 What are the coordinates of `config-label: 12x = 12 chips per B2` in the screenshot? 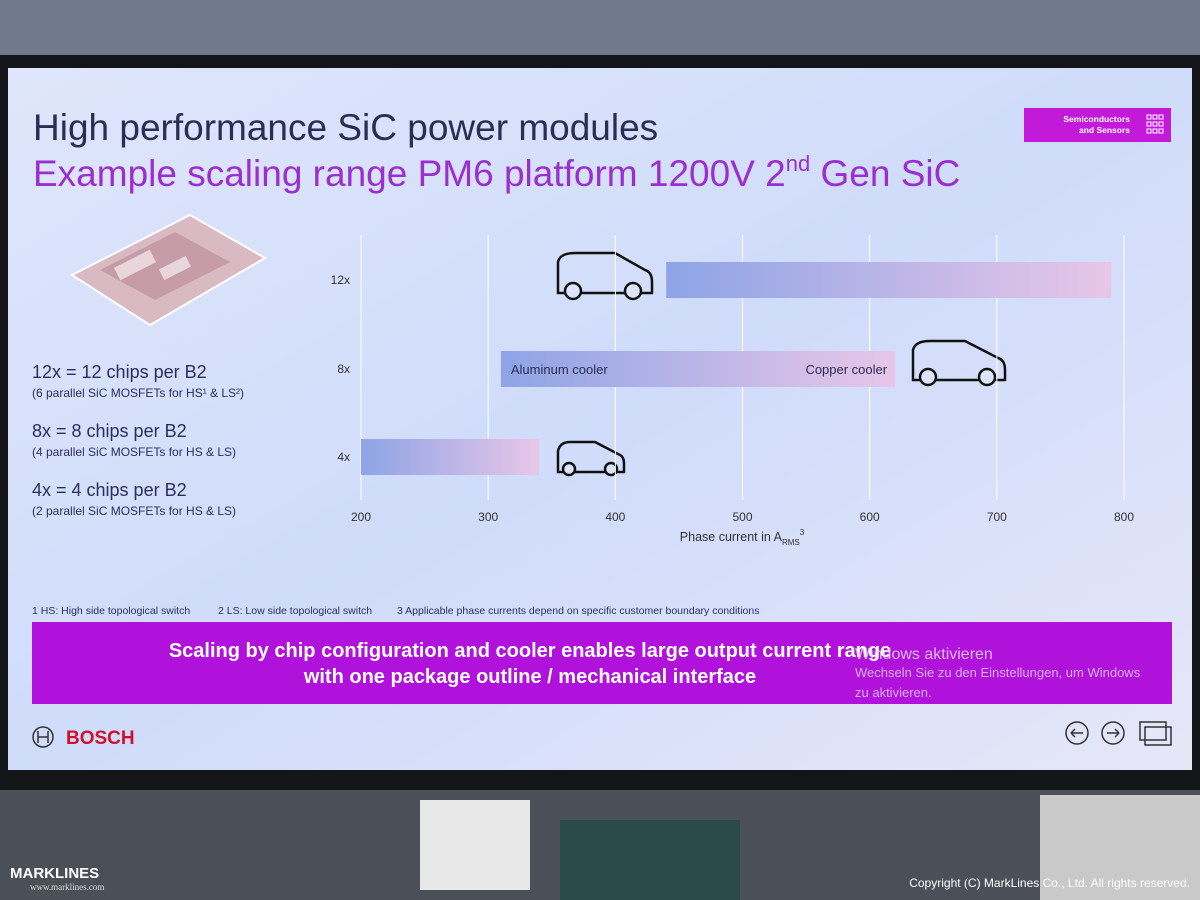 It's located at (119, 372).